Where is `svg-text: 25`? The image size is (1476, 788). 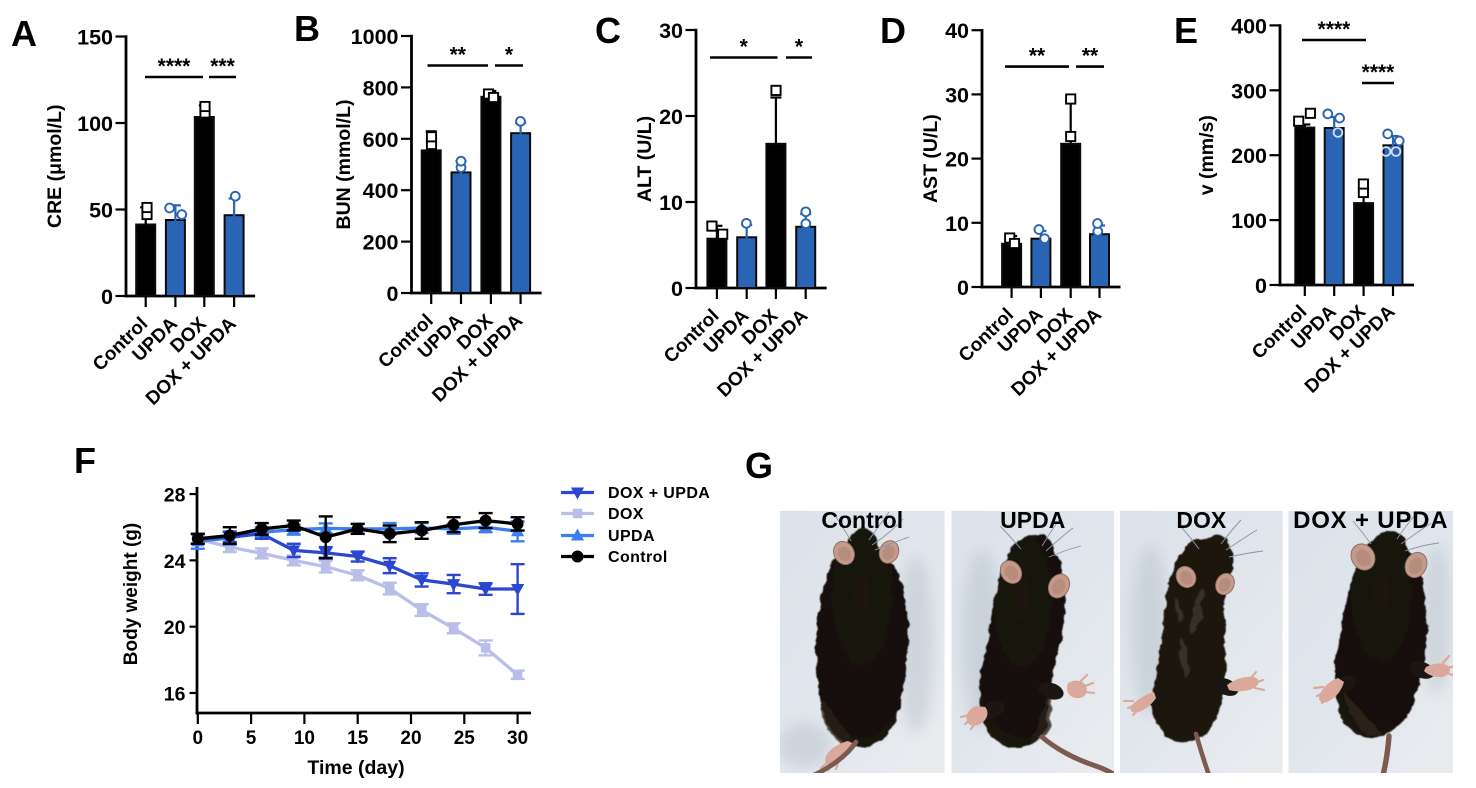 svg-text: 25 is located at coordinates (465, 738).